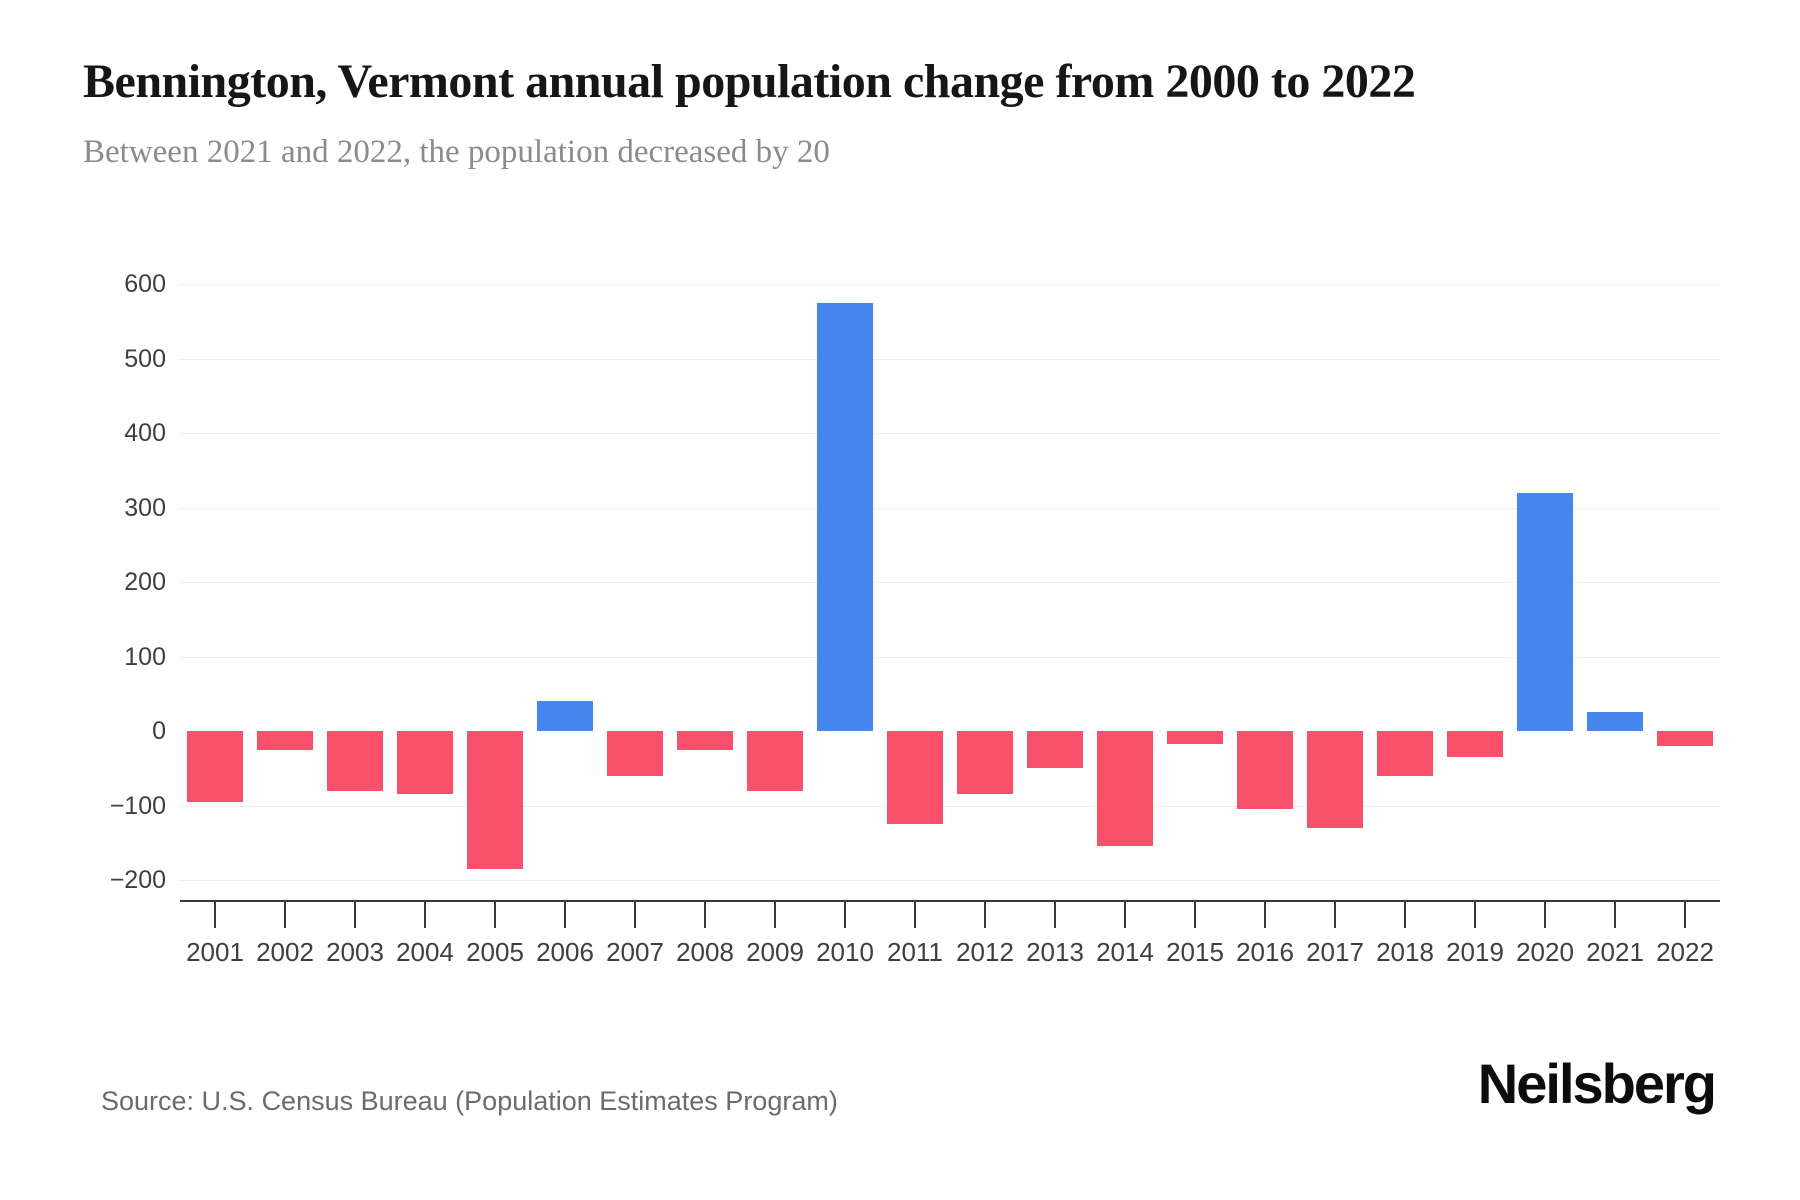  What do you see at coordinates (355, 915) in the screenshot?
I see `x-axis-tick-2003` at bounding box center [355, 915].